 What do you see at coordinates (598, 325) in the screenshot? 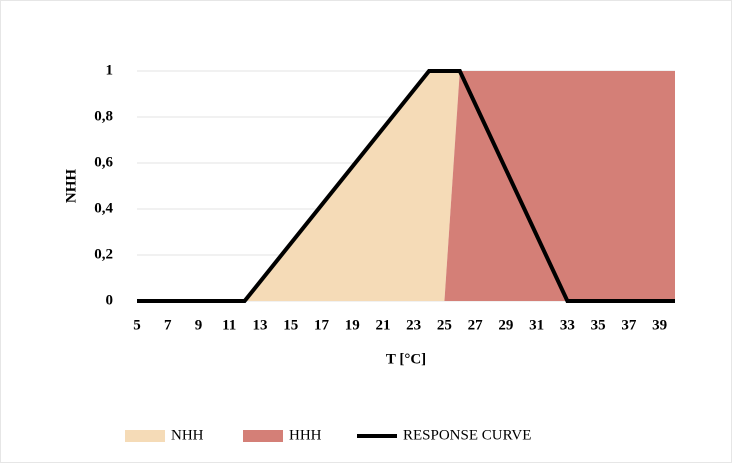
I see `x-tick-label: 35` at bounding box center [598, 325].